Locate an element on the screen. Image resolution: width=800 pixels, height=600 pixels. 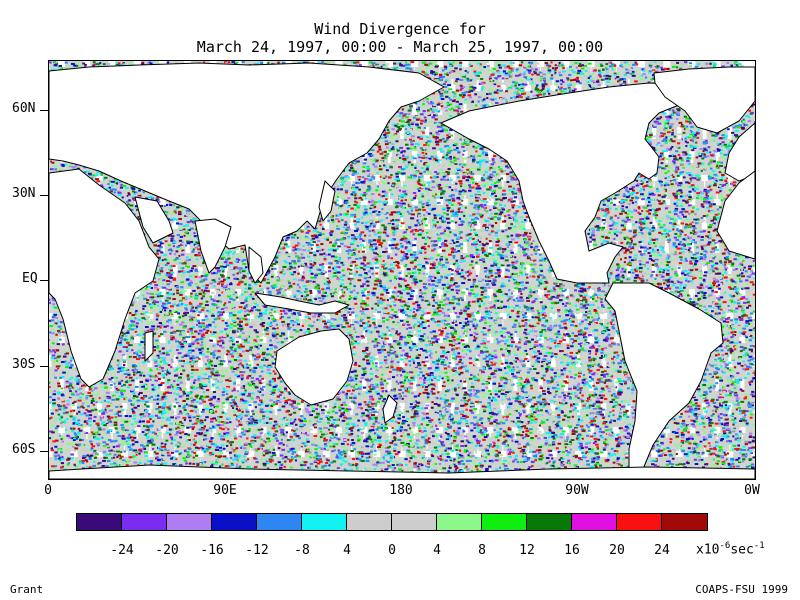
landmass-madagascar is located at coordinates (149, 346).